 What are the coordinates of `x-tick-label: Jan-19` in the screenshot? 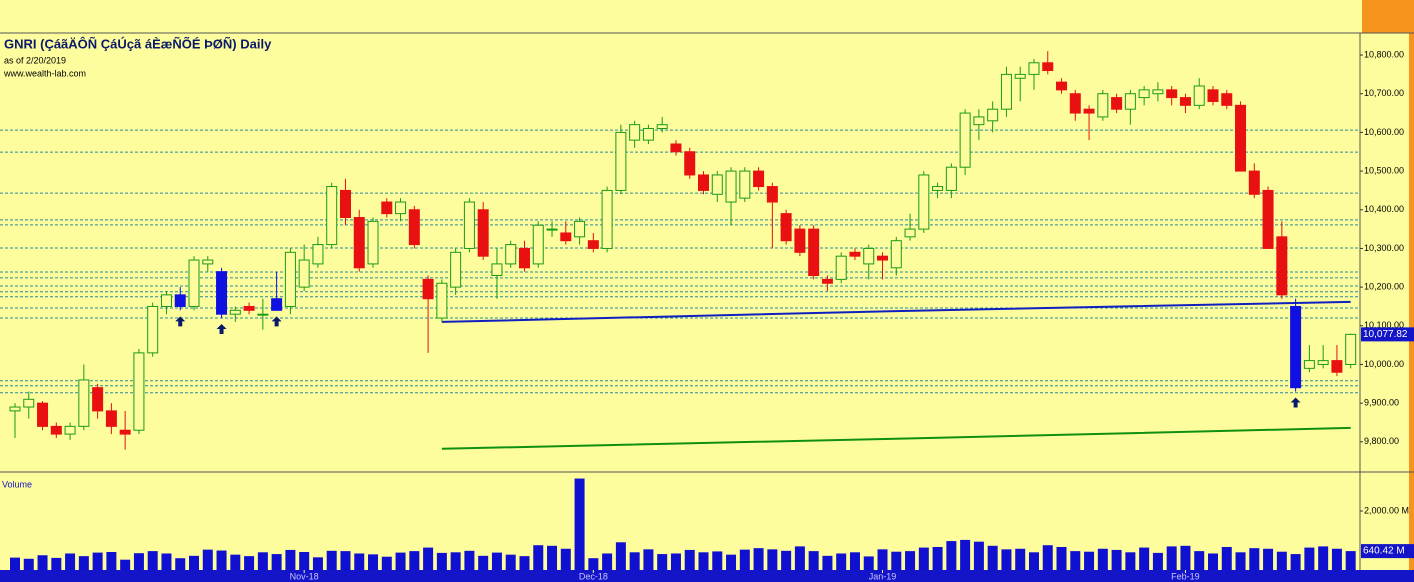 It's located at (883, 576).